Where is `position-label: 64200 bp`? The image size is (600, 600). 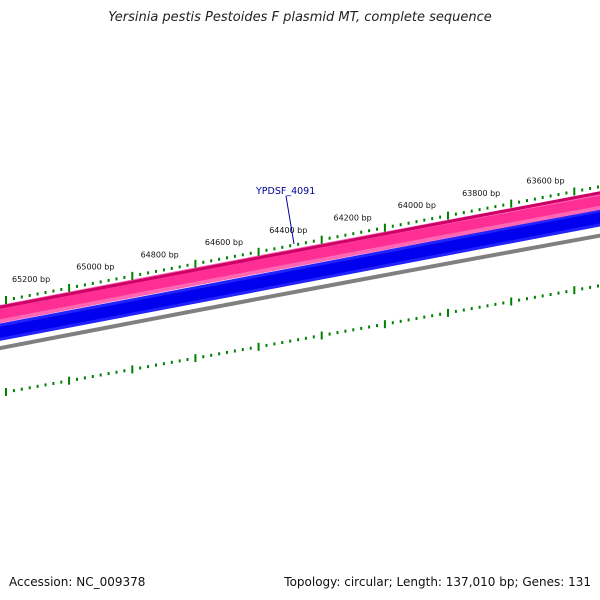 position-label: 64200 bp is located at coordinates (353, 218).